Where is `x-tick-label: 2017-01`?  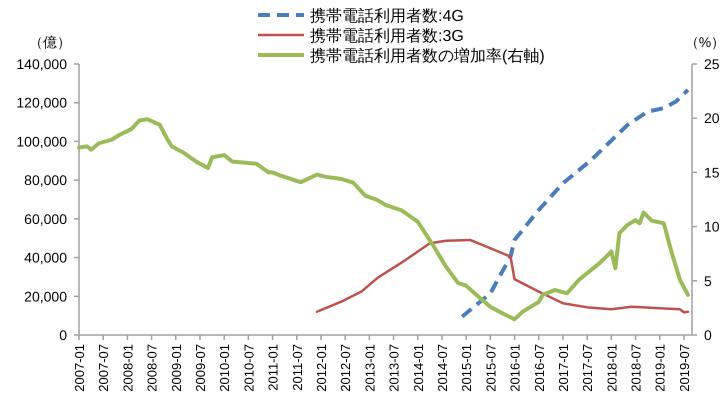 x-tick-label: 2017-01 is located at coordinates (563, 368).